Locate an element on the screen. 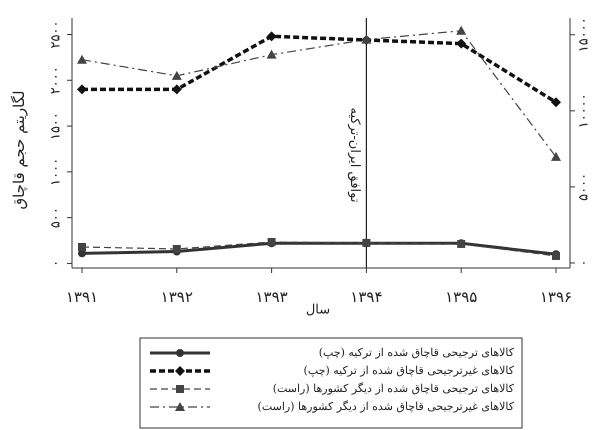 The image size is (593, 430). annotation: توافق ایران-ترکیه is located at coordinates (354, 155).